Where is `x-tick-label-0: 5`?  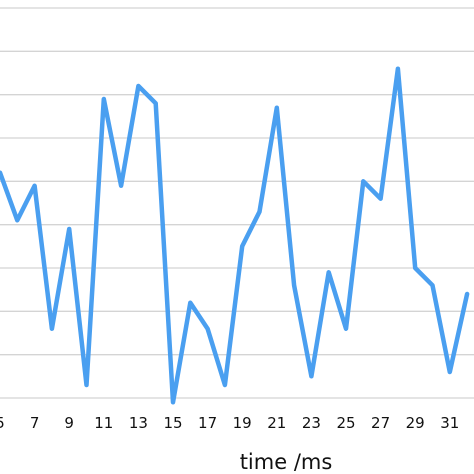 x-tick-label-0: 5 is located at coordinates (2, 423).